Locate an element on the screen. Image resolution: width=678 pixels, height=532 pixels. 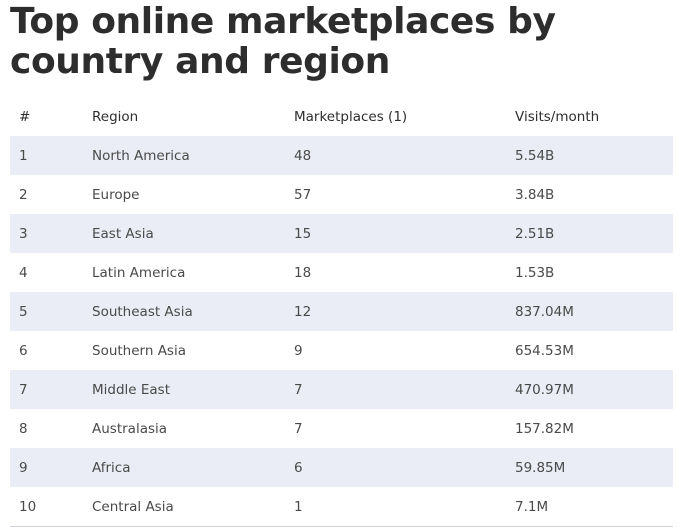
cell-region: Africa is located at coordinates (111, 467).